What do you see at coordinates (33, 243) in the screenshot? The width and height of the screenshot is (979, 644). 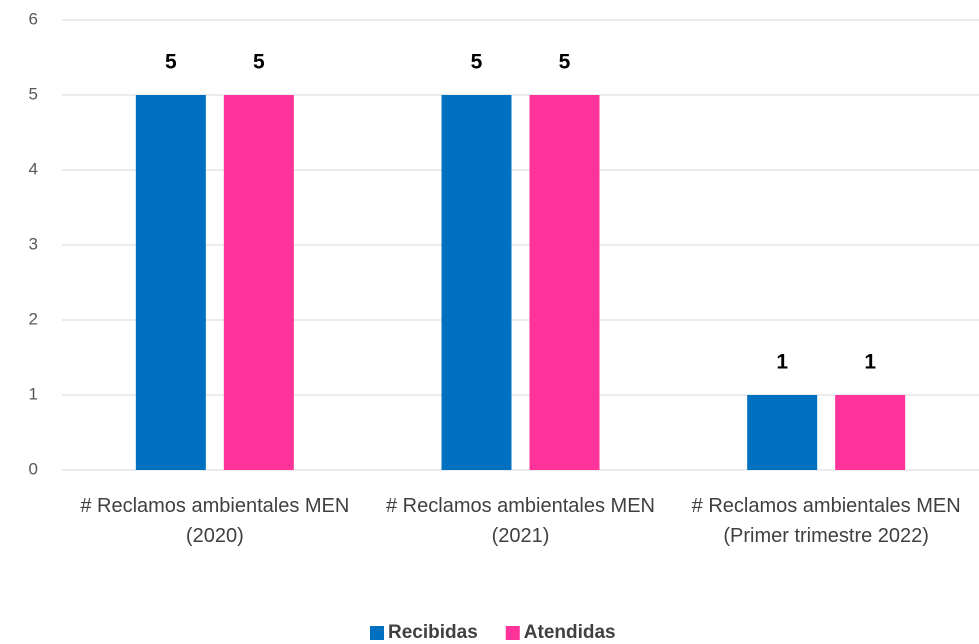 I see `y-tick-label: 3` at bounding box center [33, 243].